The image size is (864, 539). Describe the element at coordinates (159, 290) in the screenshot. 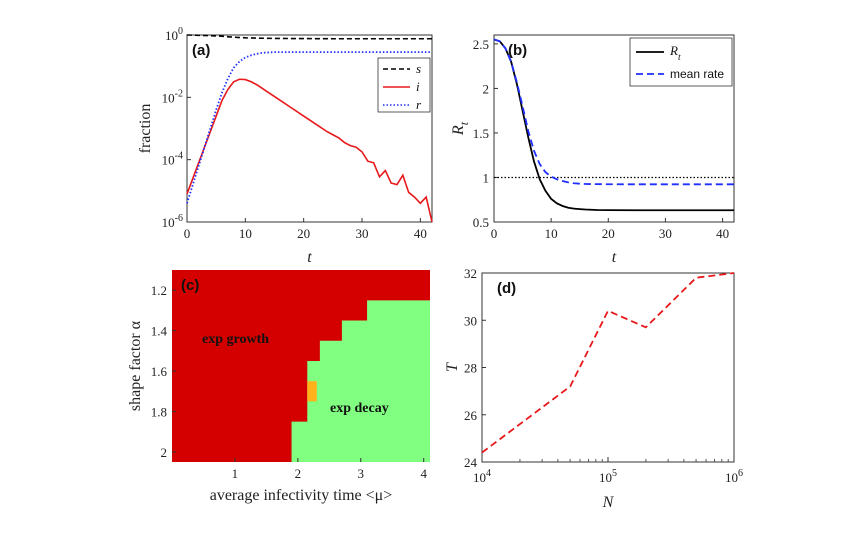

I see `y-tick-label: 1.2` at that location.